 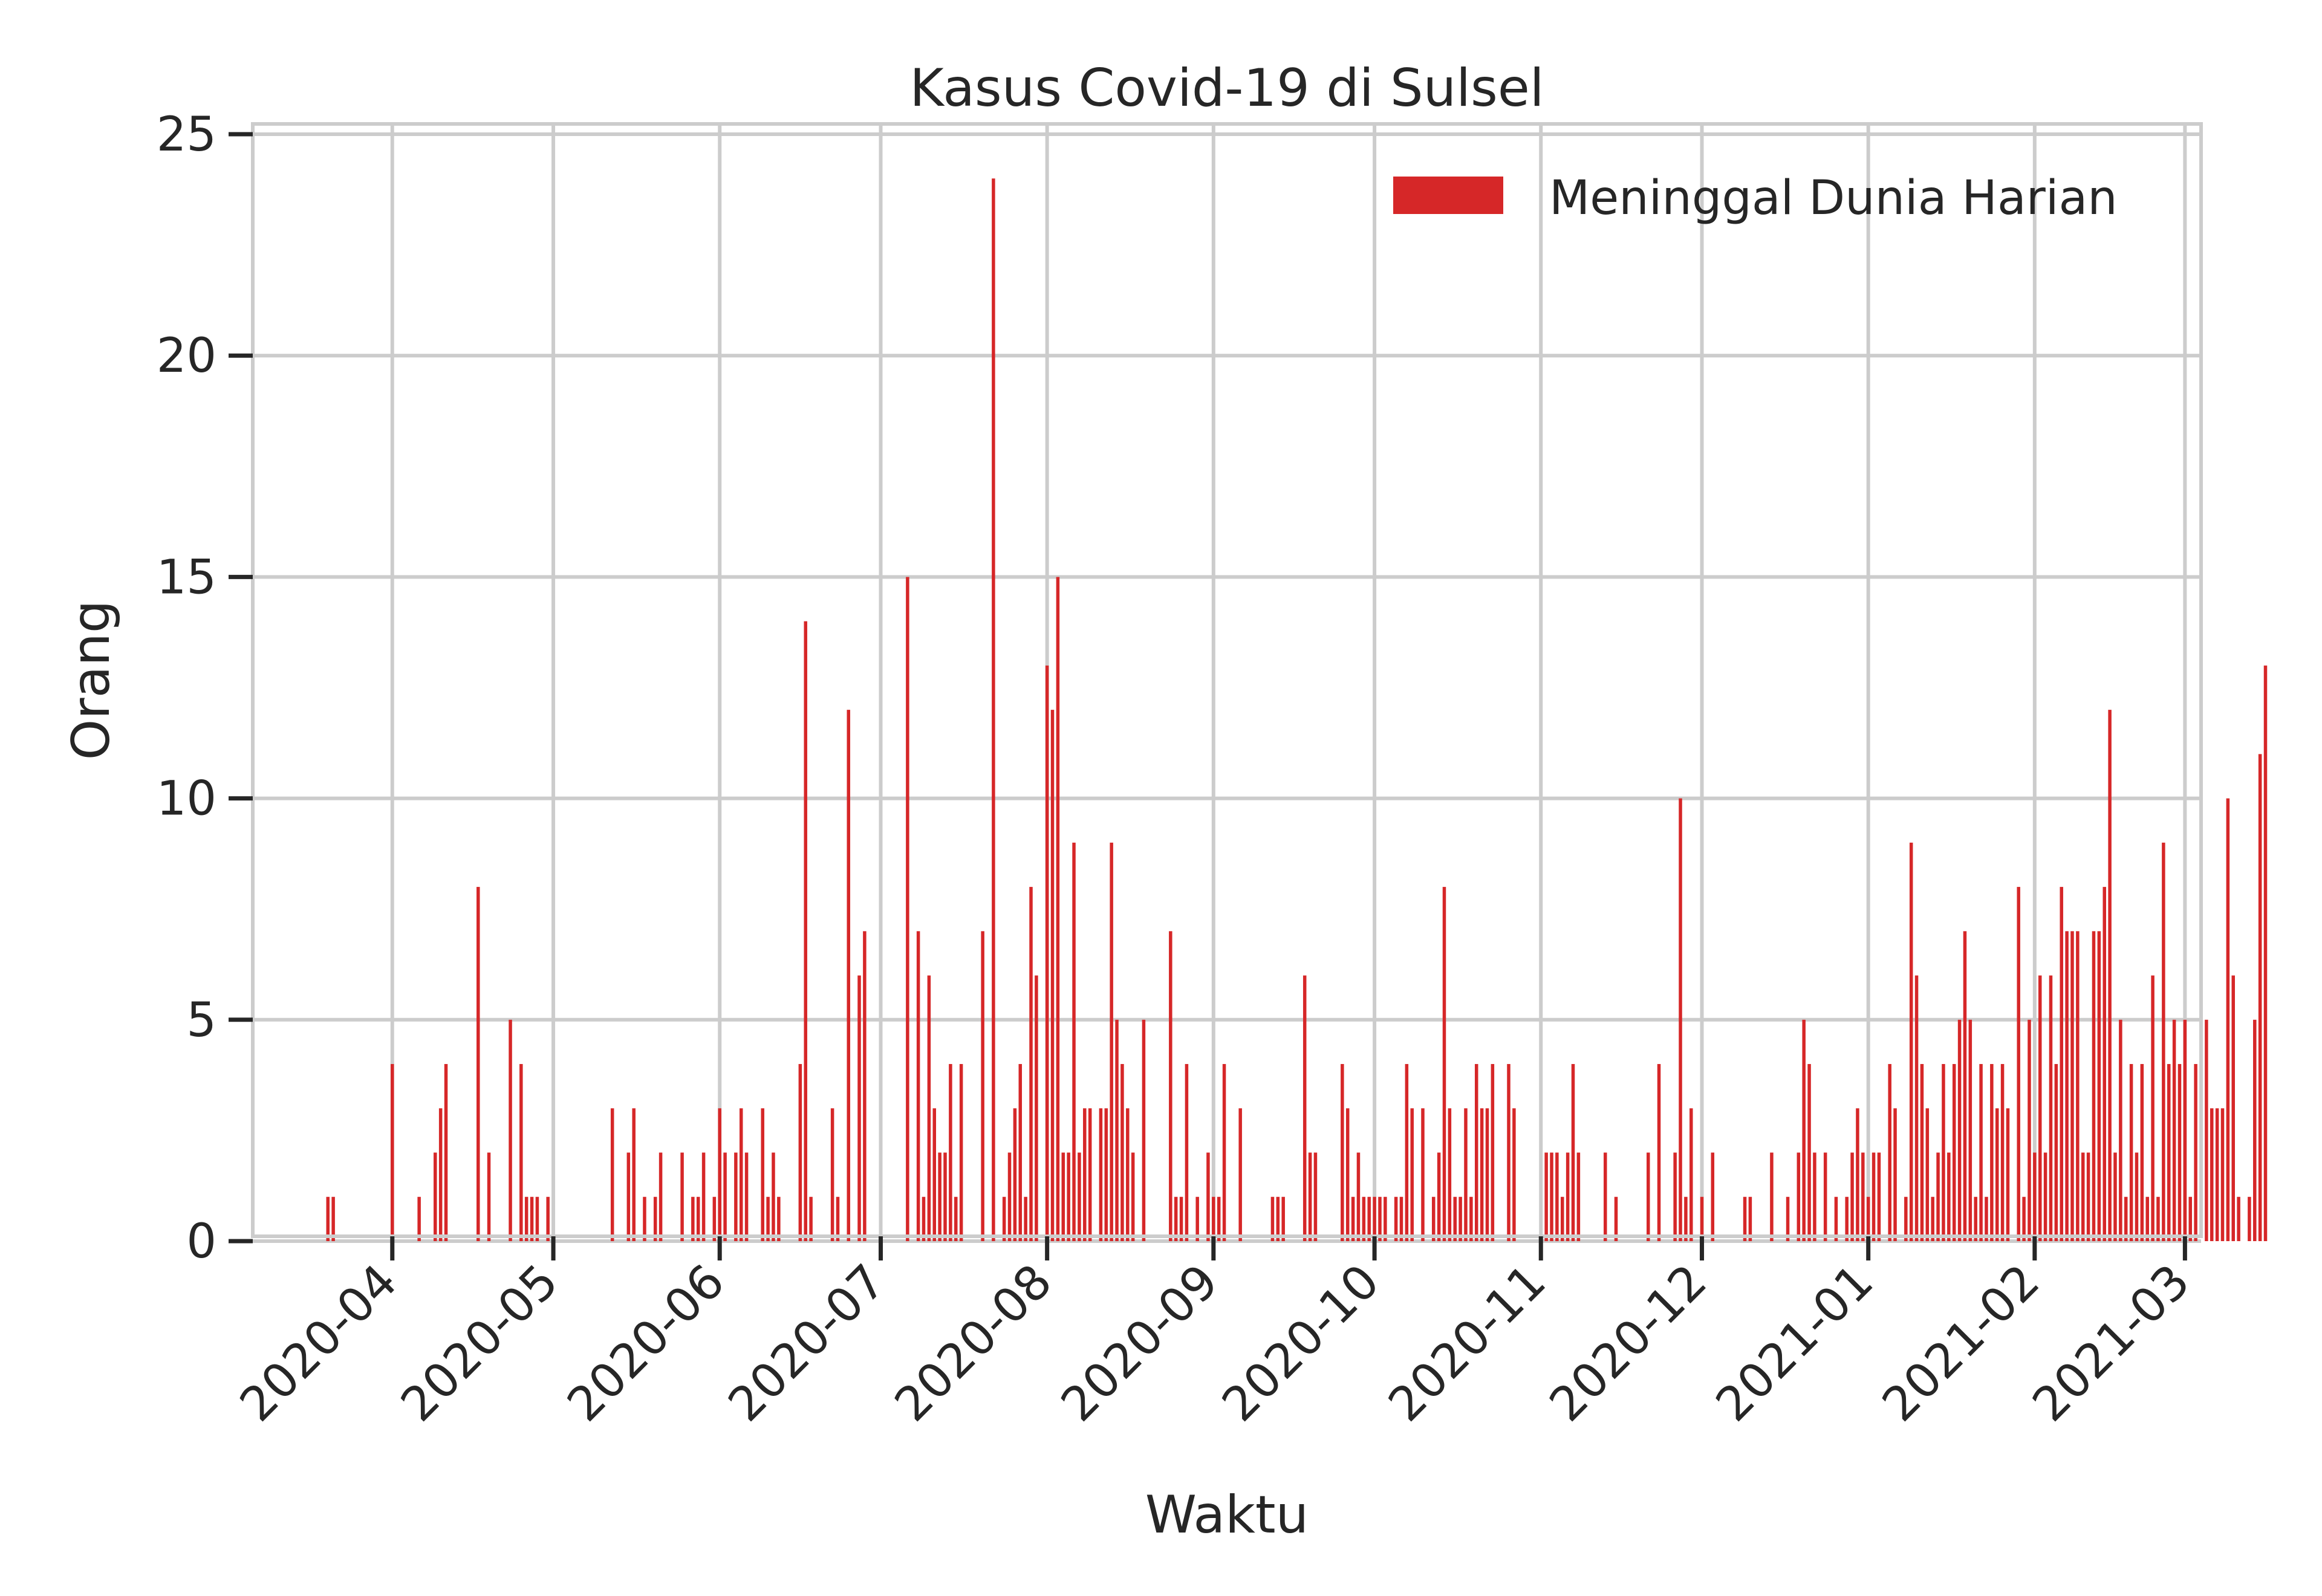 I want to click on y-tick-label: 0, so click(x=201, y=1242).